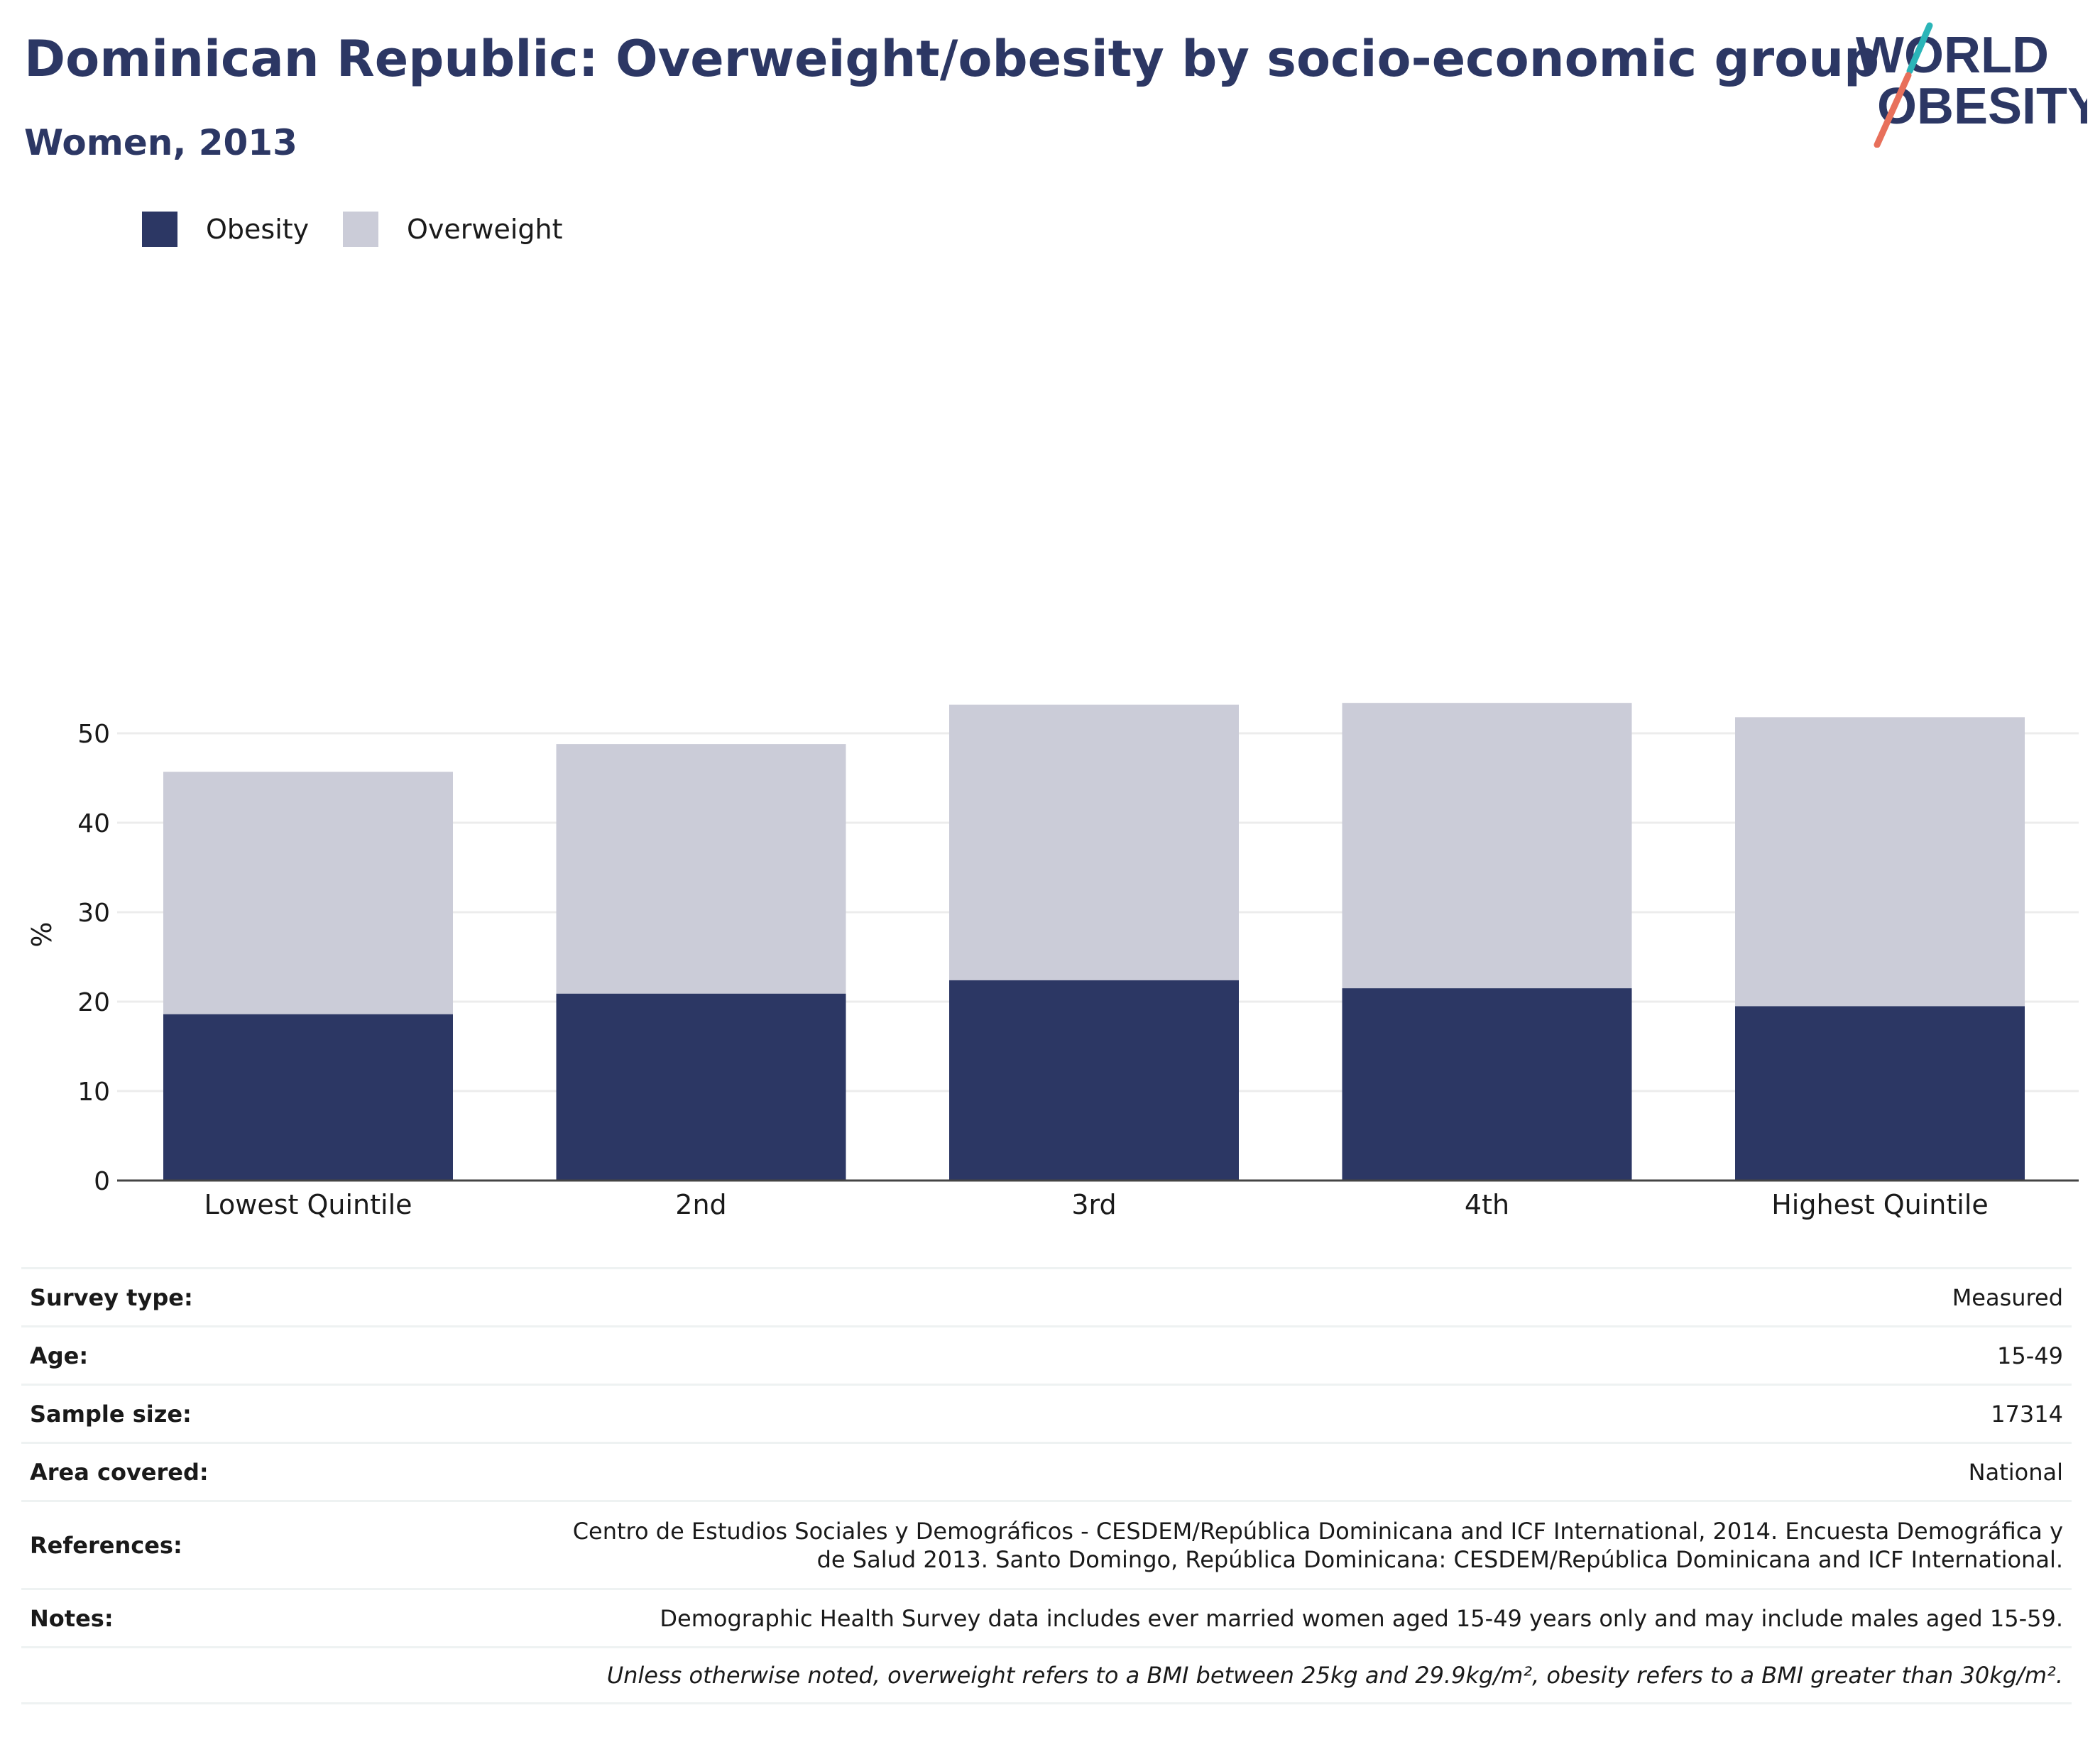 The width and height of the screenshot is (2100, 1747). Describe the element at coordinates (360, 229) in the screenshot. I see `legend-swatch-overweight` at that location.